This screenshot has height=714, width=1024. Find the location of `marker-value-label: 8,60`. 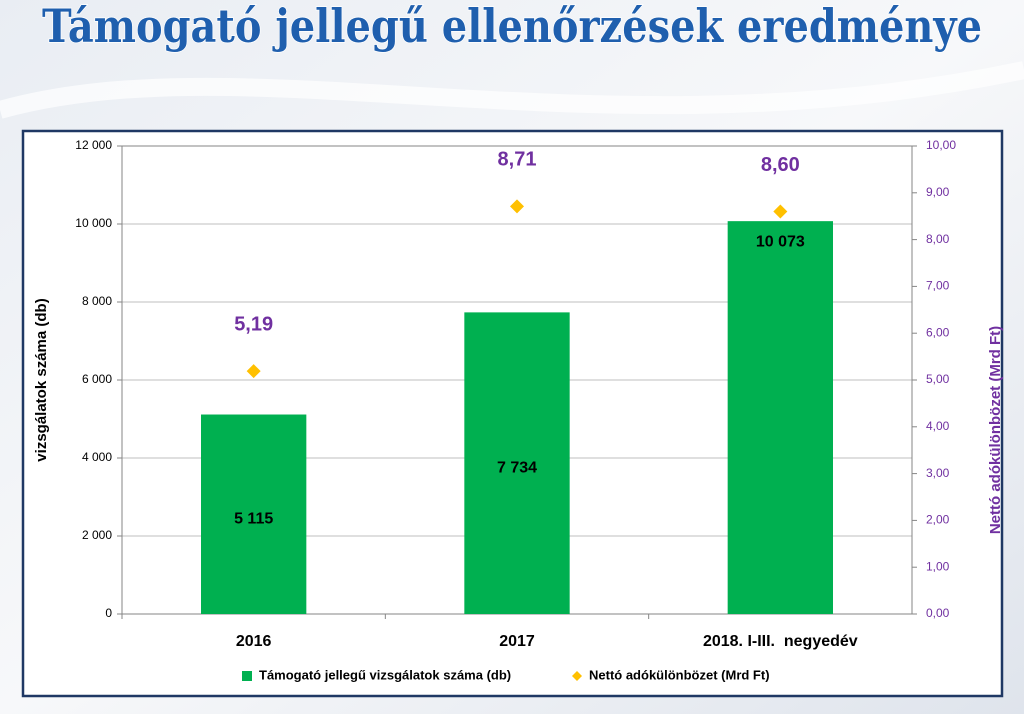

marker-value-label: 8,60 is located at coordinates (780, 165).